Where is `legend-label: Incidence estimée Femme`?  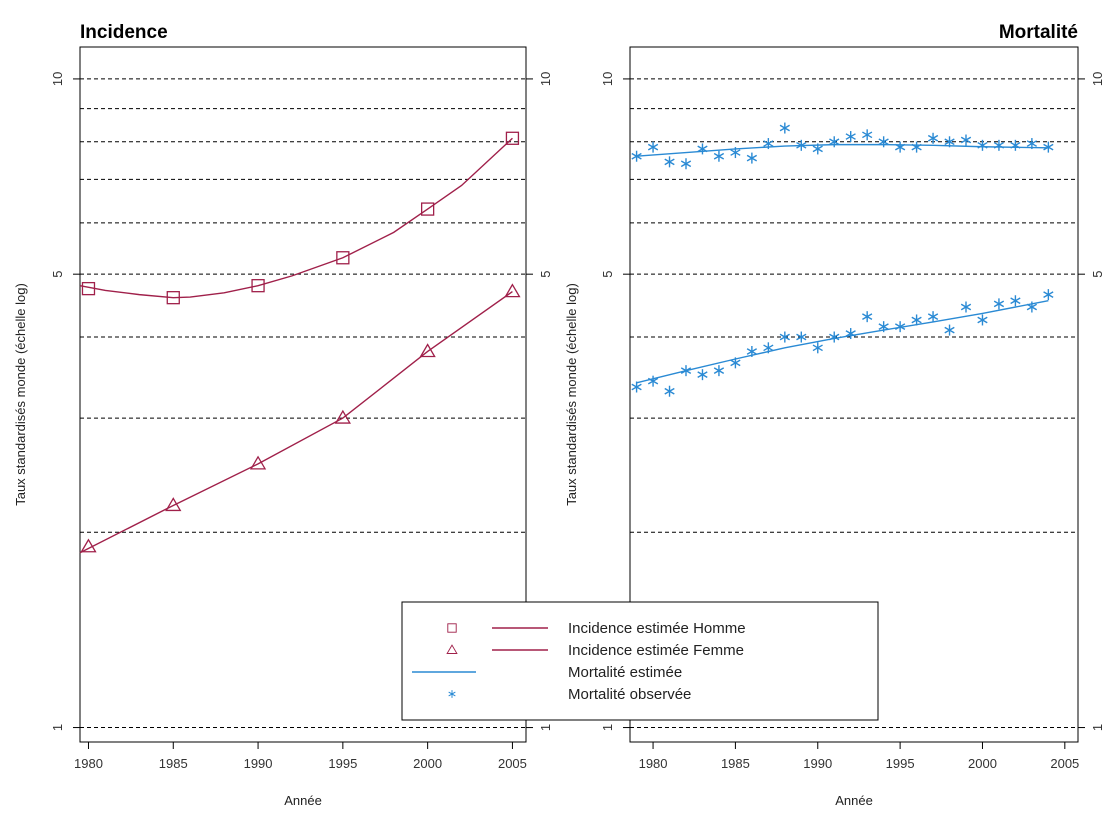 legend-label: Incidence estimée Femme is located at coordinates (656, 650).